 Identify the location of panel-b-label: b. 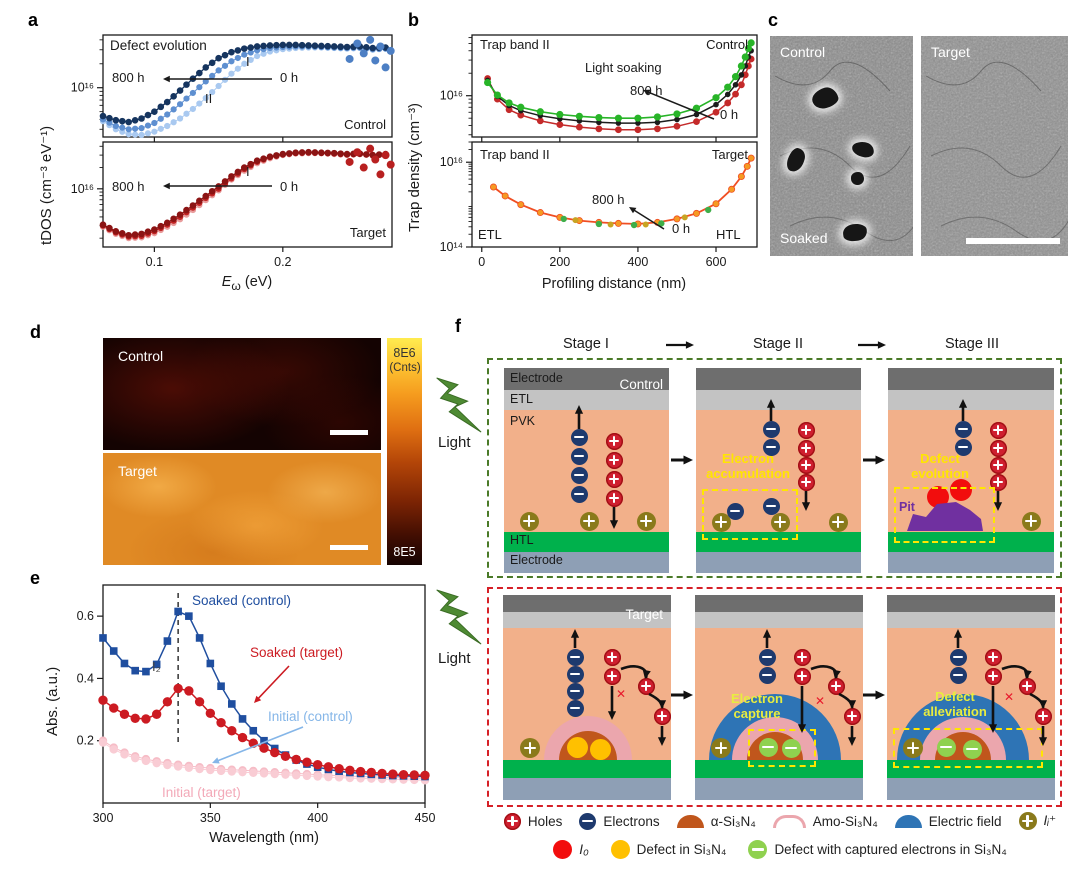
(413, 20).